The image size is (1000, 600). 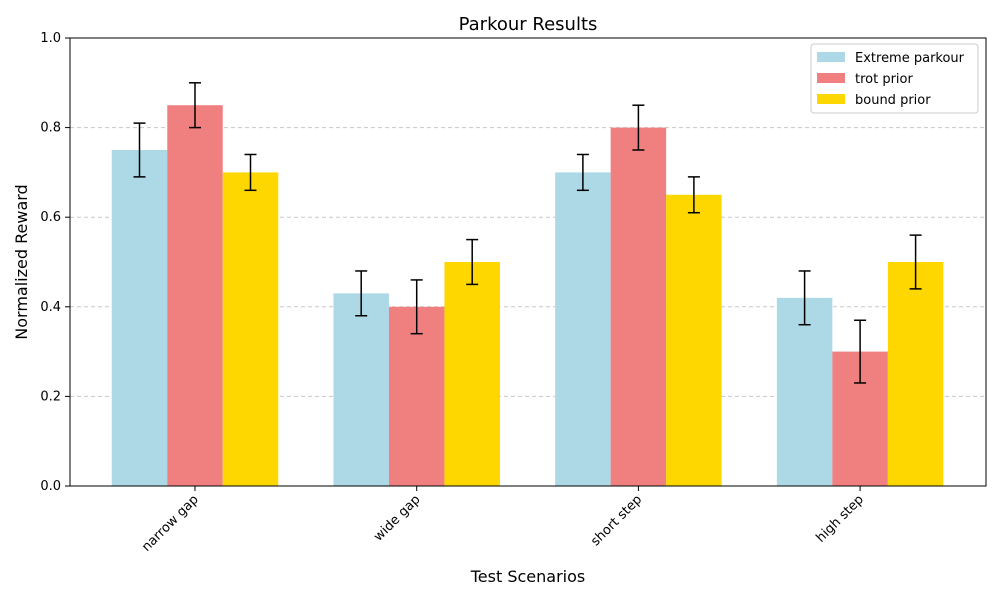 What do you see at coordinates (21, 261) in the screenshot?
I see `y-axis-label: Normalized Reward` at bounding box center [21, 261].